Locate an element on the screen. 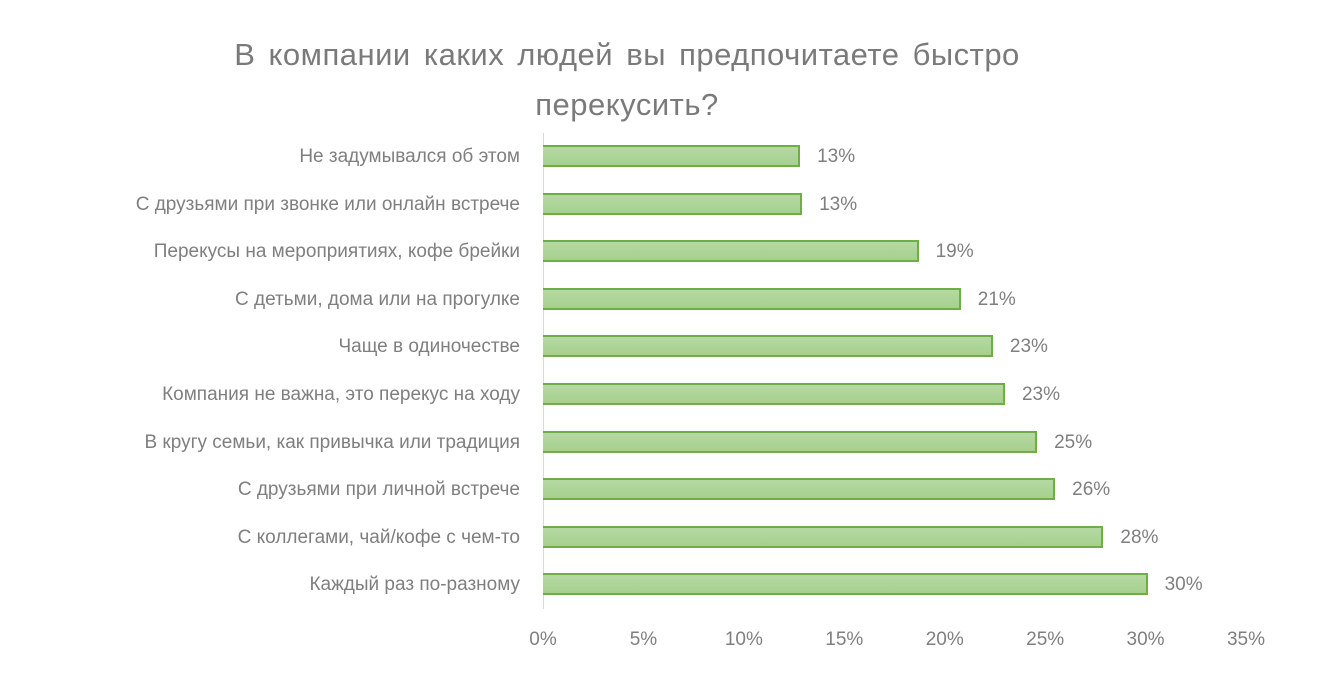  bar-row: Не задумывался об этом 13% is located at coordinates (658, 157).